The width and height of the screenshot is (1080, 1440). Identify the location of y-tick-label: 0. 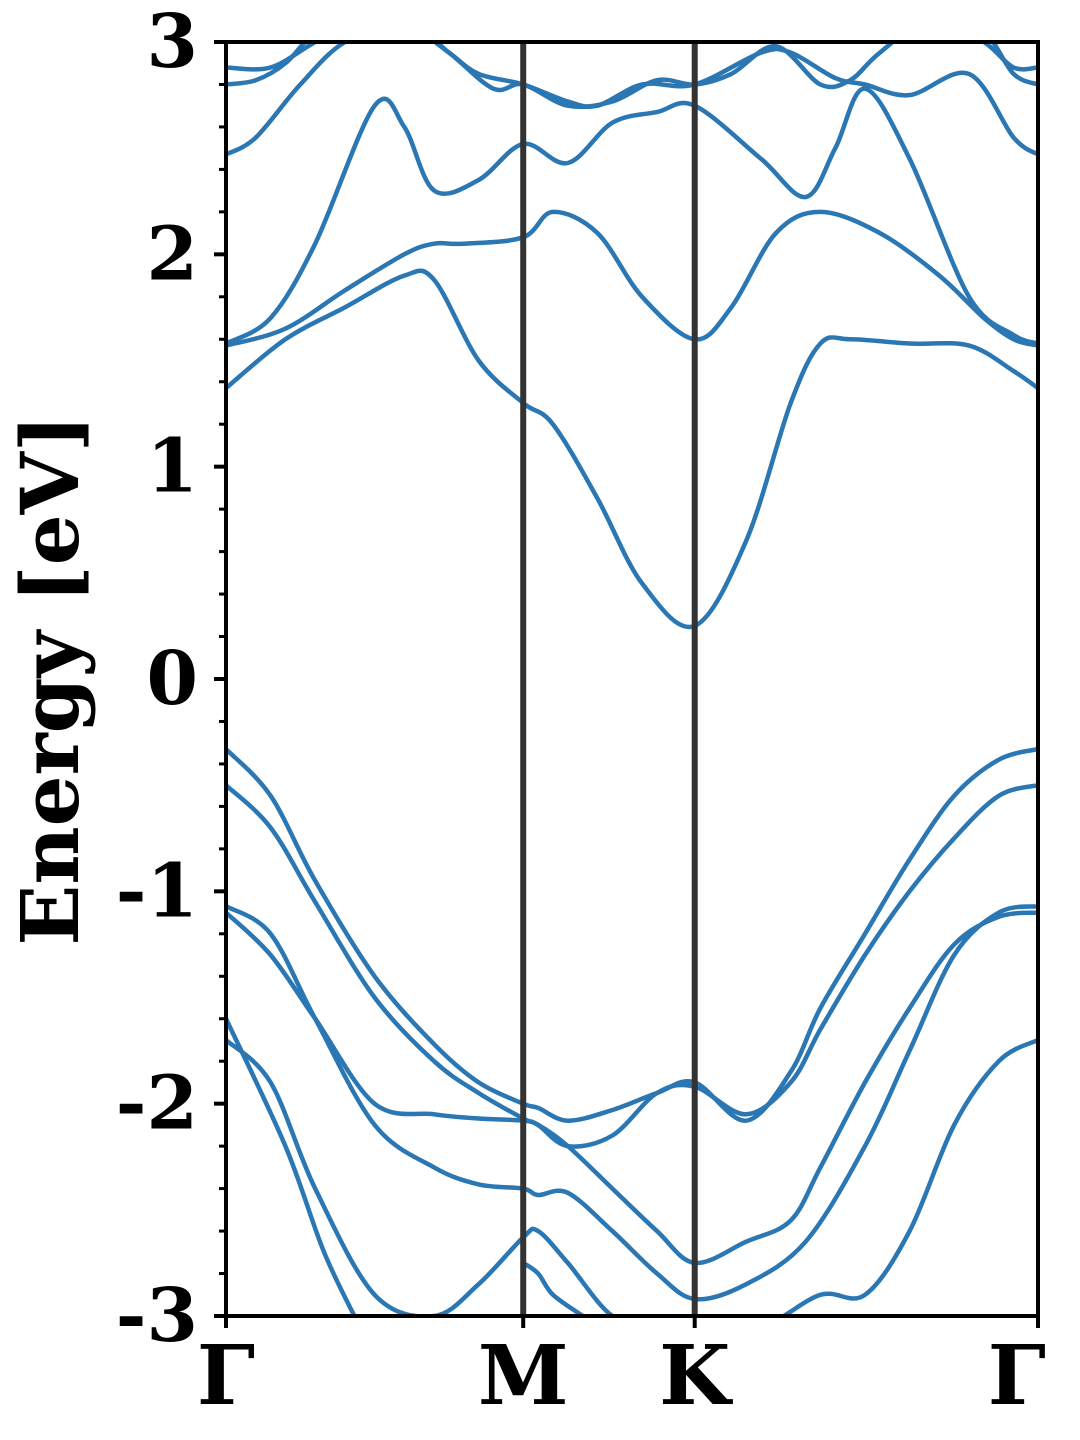
(173, 679).